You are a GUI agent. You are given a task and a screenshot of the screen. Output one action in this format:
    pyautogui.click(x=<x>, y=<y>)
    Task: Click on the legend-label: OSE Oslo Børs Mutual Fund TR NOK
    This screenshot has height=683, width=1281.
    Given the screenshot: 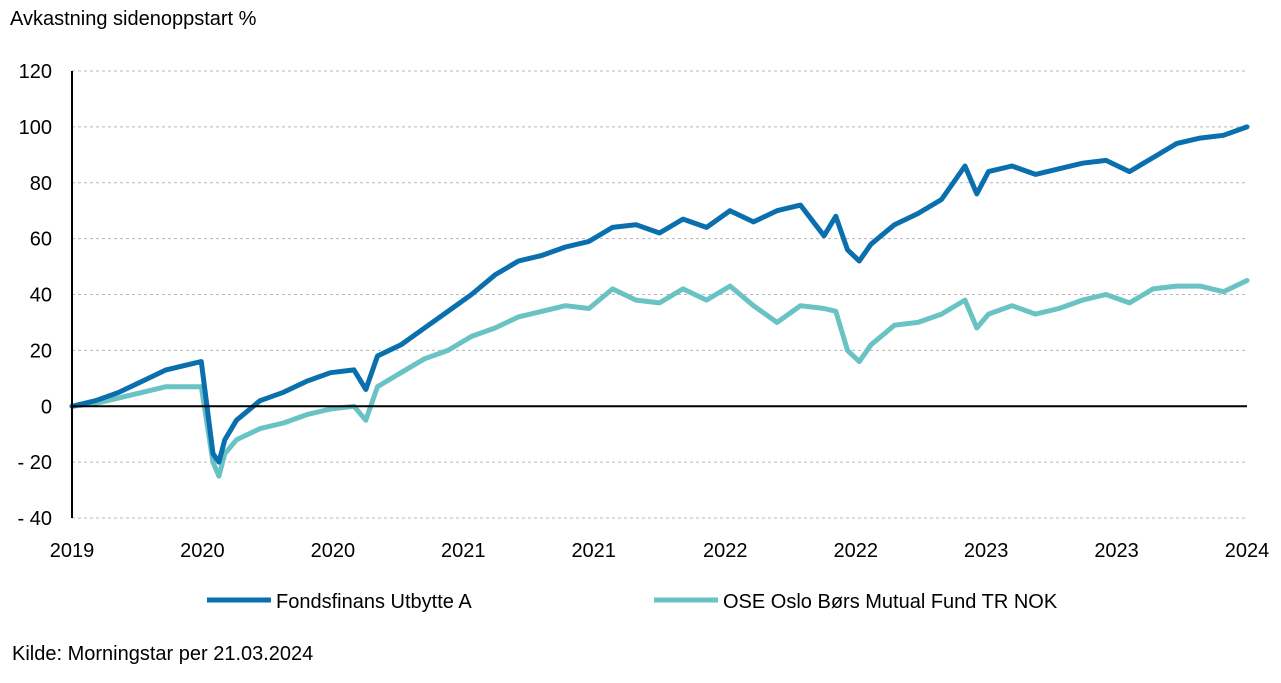 What is the action you would take?
    pyautogui.click(x=890, y=602)
    